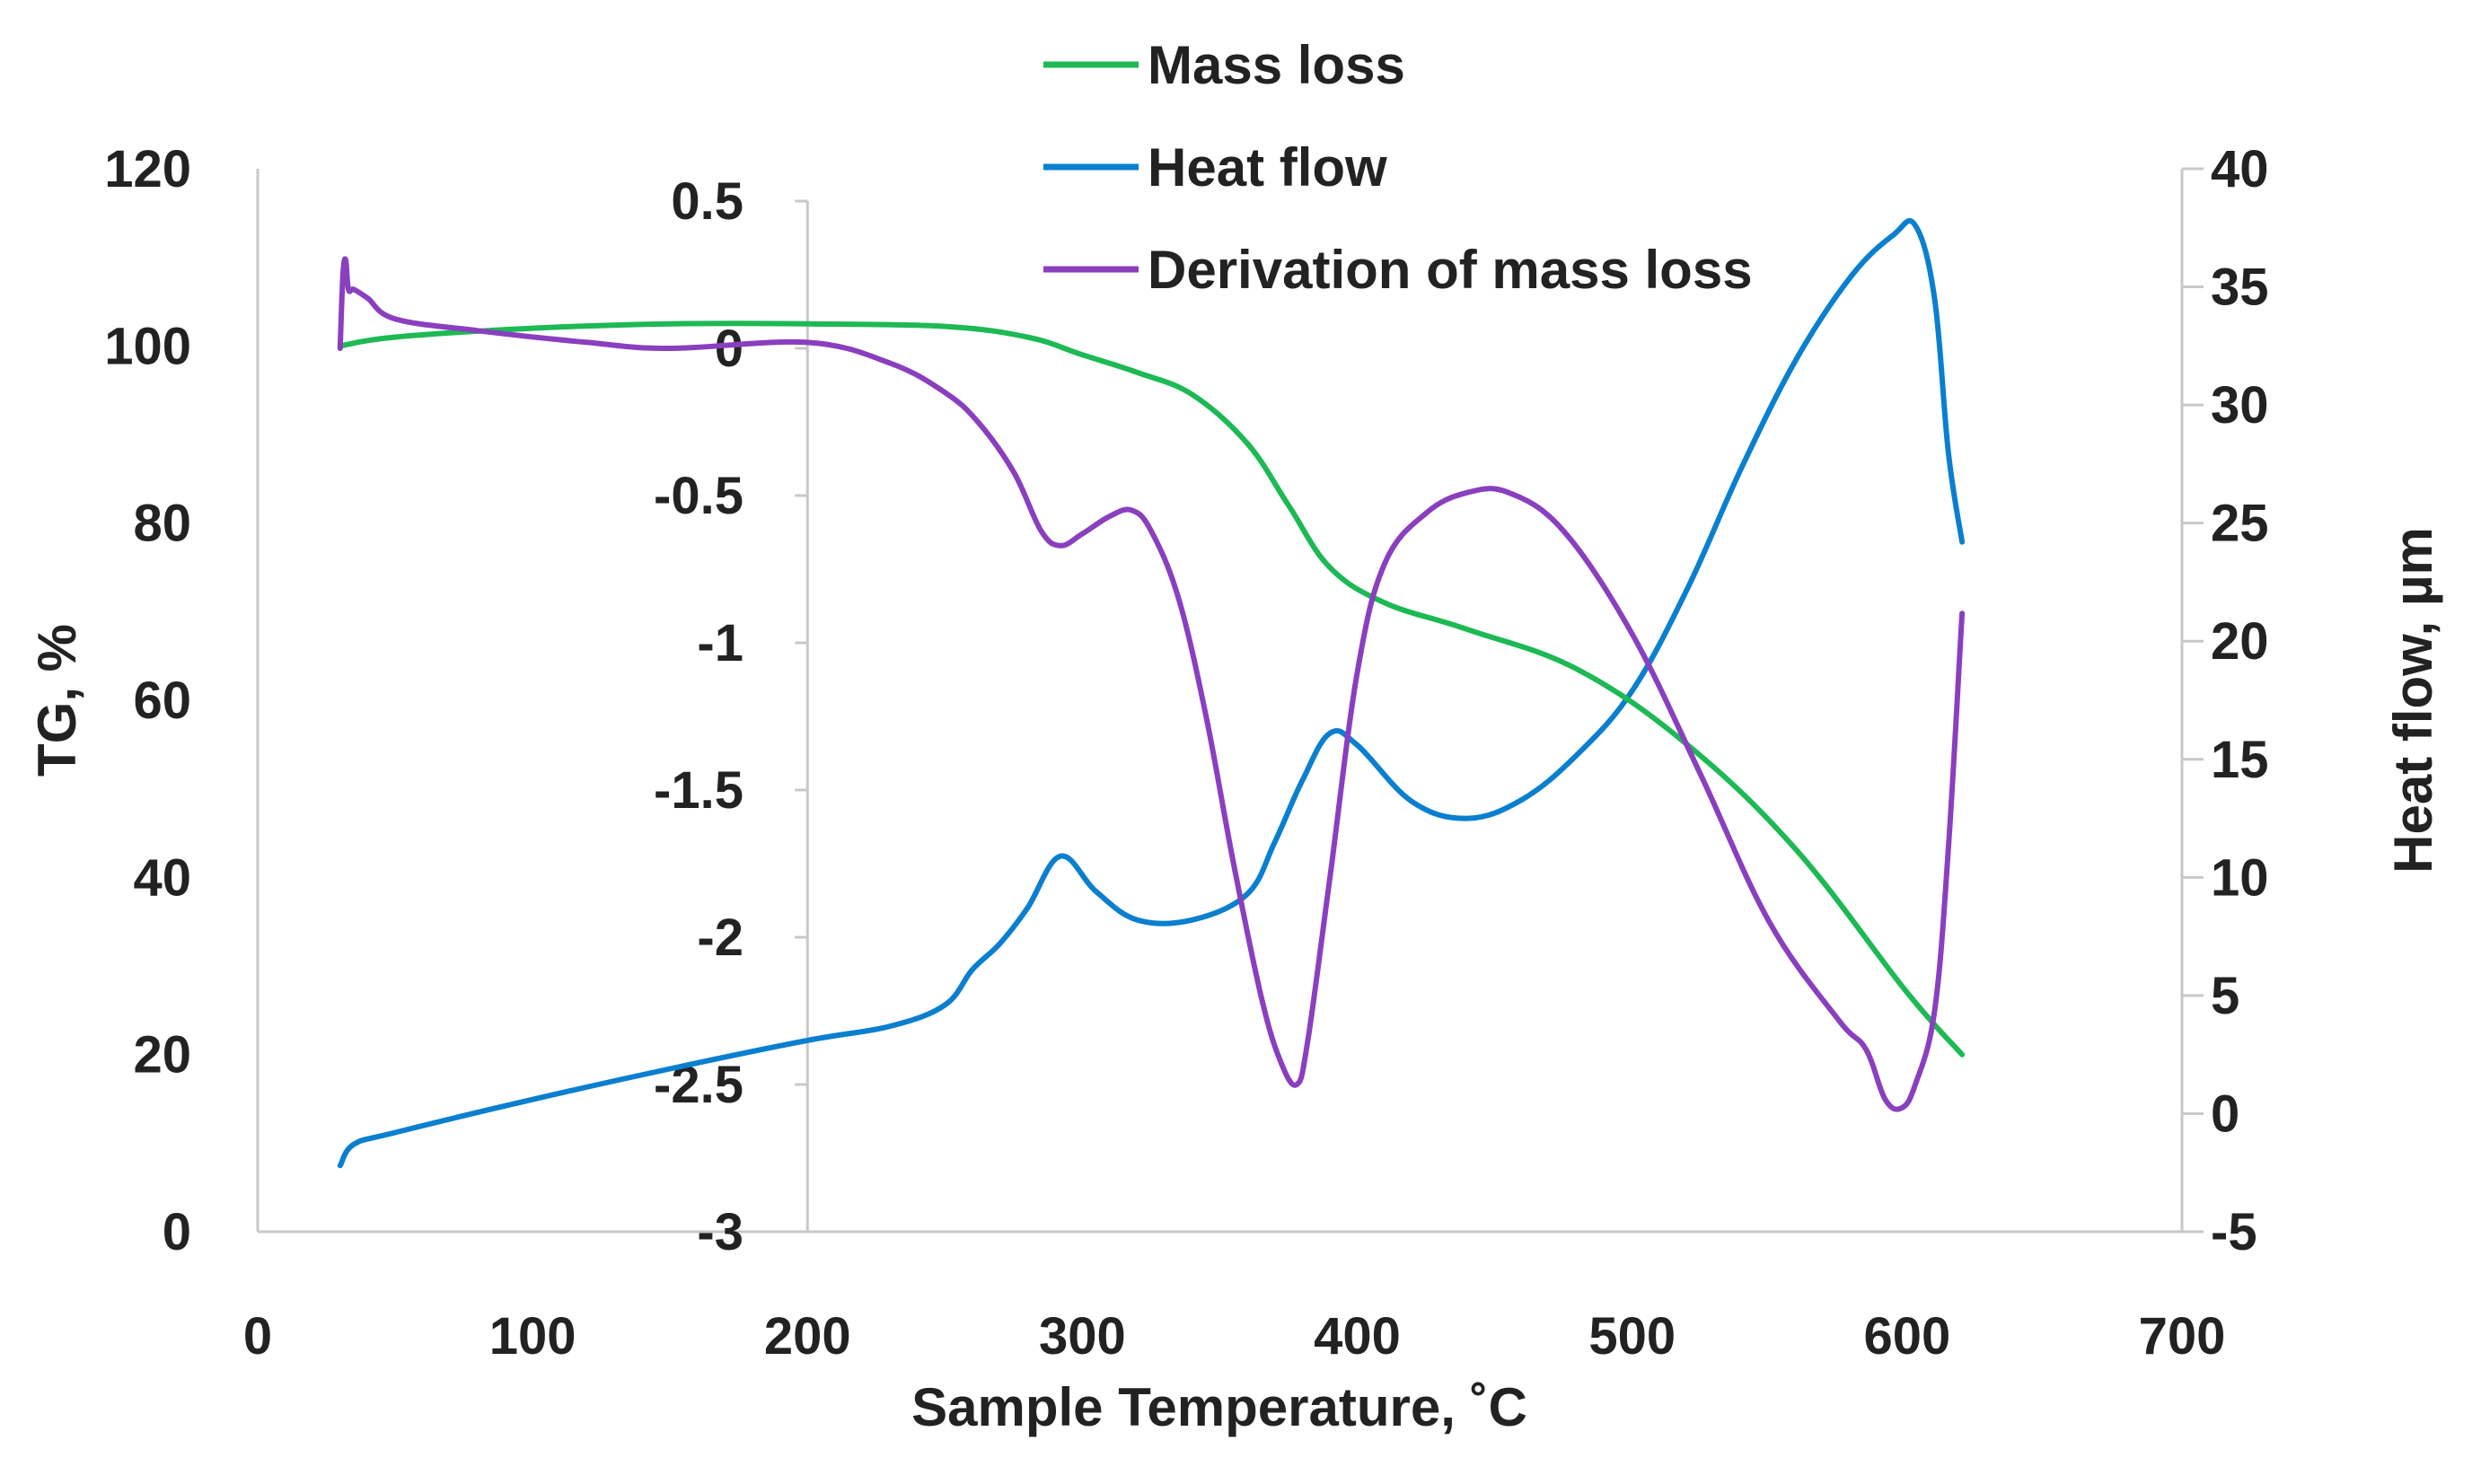 This screenshot has height=1484, width=2481. I want to click on y-mid-tick-label: 0.5, so click(707, 201).